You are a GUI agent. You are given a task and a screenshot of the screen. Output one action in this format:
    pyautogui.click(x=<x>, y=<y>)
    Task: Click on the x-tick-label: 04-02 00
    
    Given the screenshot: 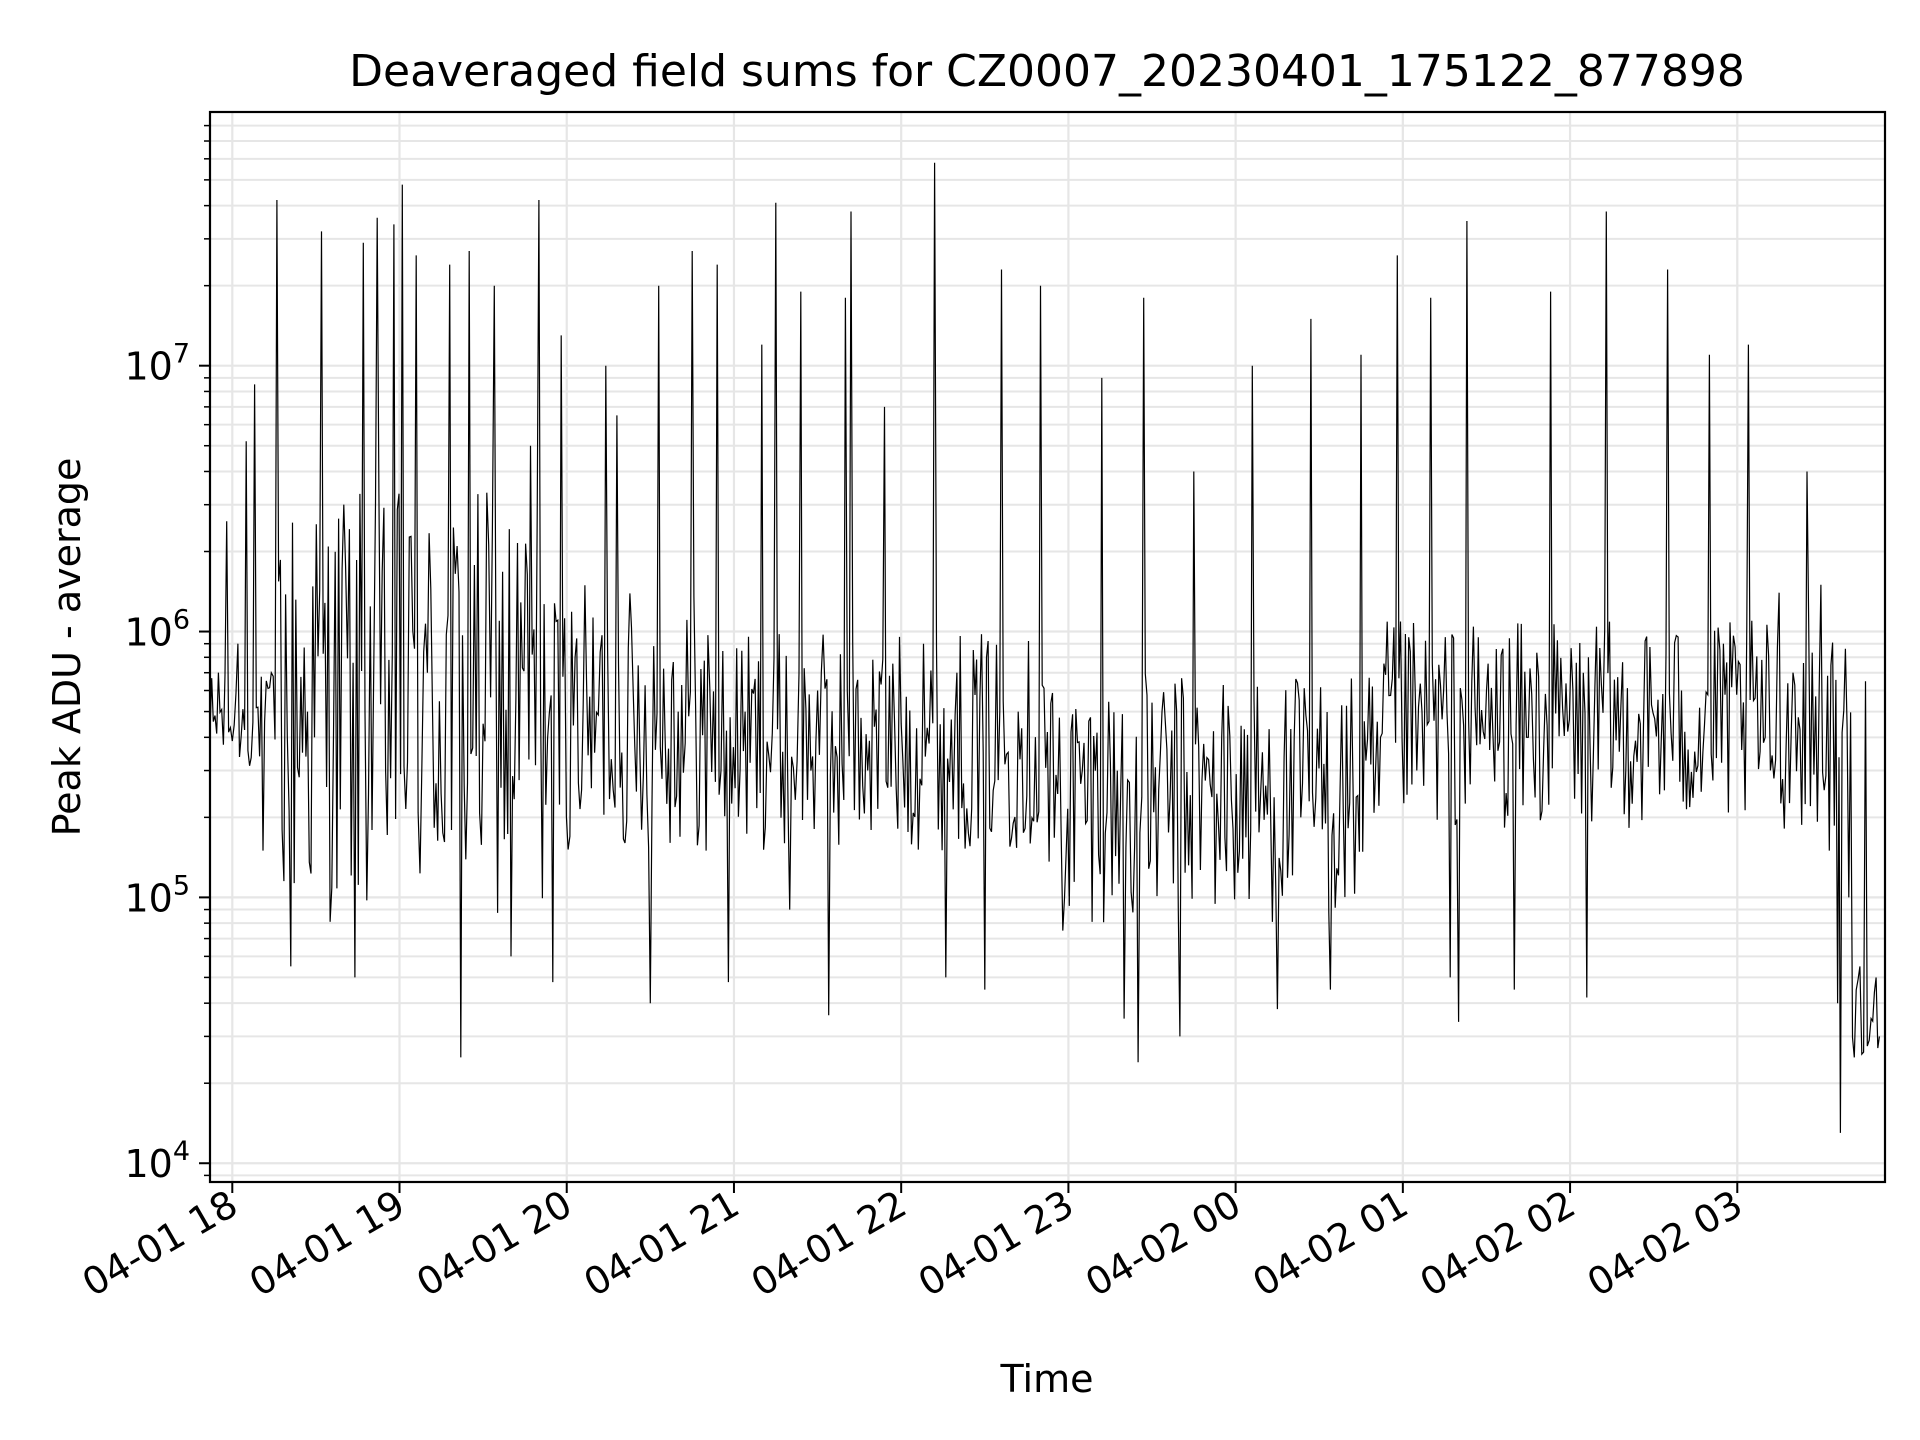 What is the action you would take?
    pyautogui.click(x=1163, y=1244)
    